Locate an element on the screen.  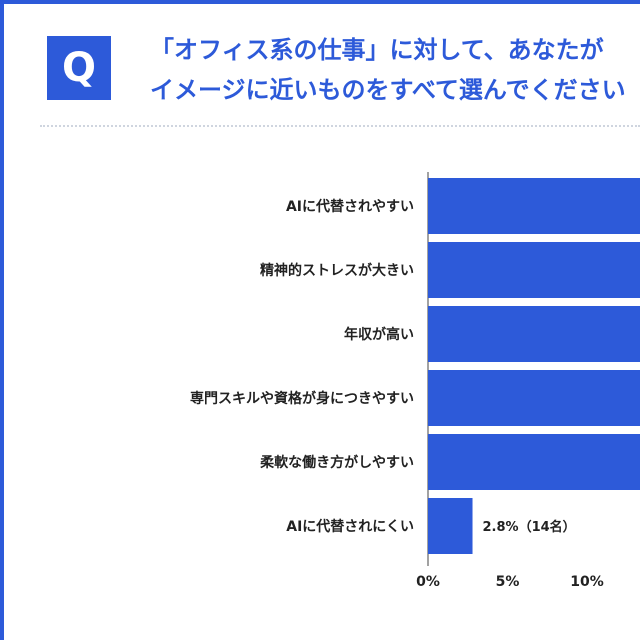
question-title-line-2: イメージに近いものをすべて選んでください is located at coordinates (388, 90).